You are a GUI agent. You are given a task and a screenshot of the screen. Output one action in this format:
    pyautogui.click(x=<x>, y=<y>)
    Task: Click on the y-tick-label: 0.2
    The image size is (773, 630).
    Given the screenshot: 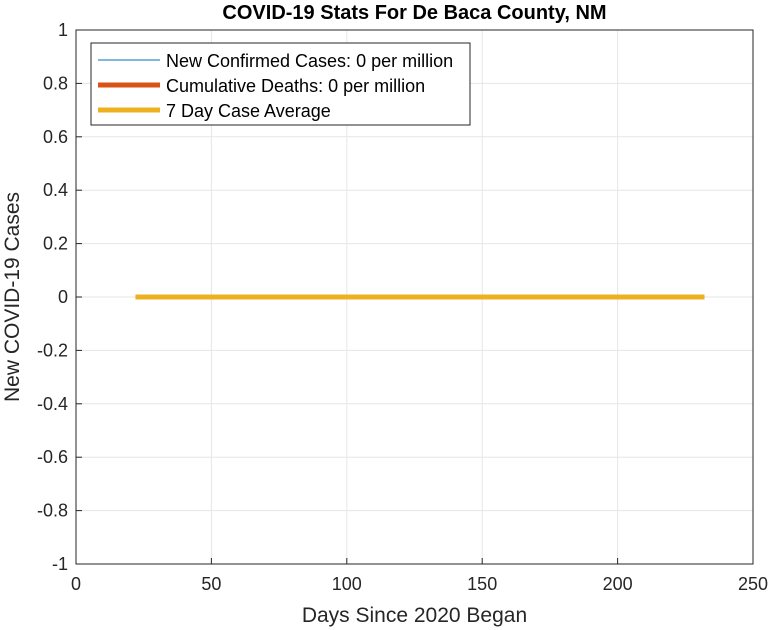 What is the action you would take?
    pyautogui.click(x=55, y=244)
    